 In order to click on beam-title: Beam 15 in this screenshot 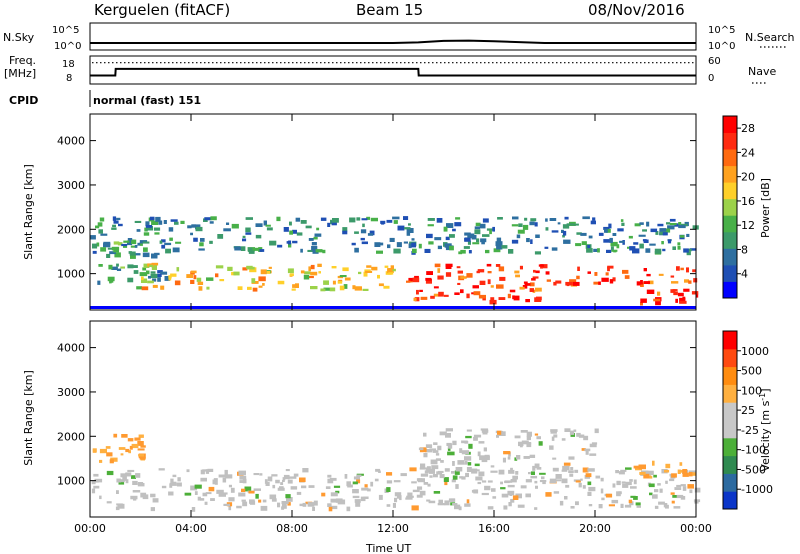, I will do `click(389, 10)`.